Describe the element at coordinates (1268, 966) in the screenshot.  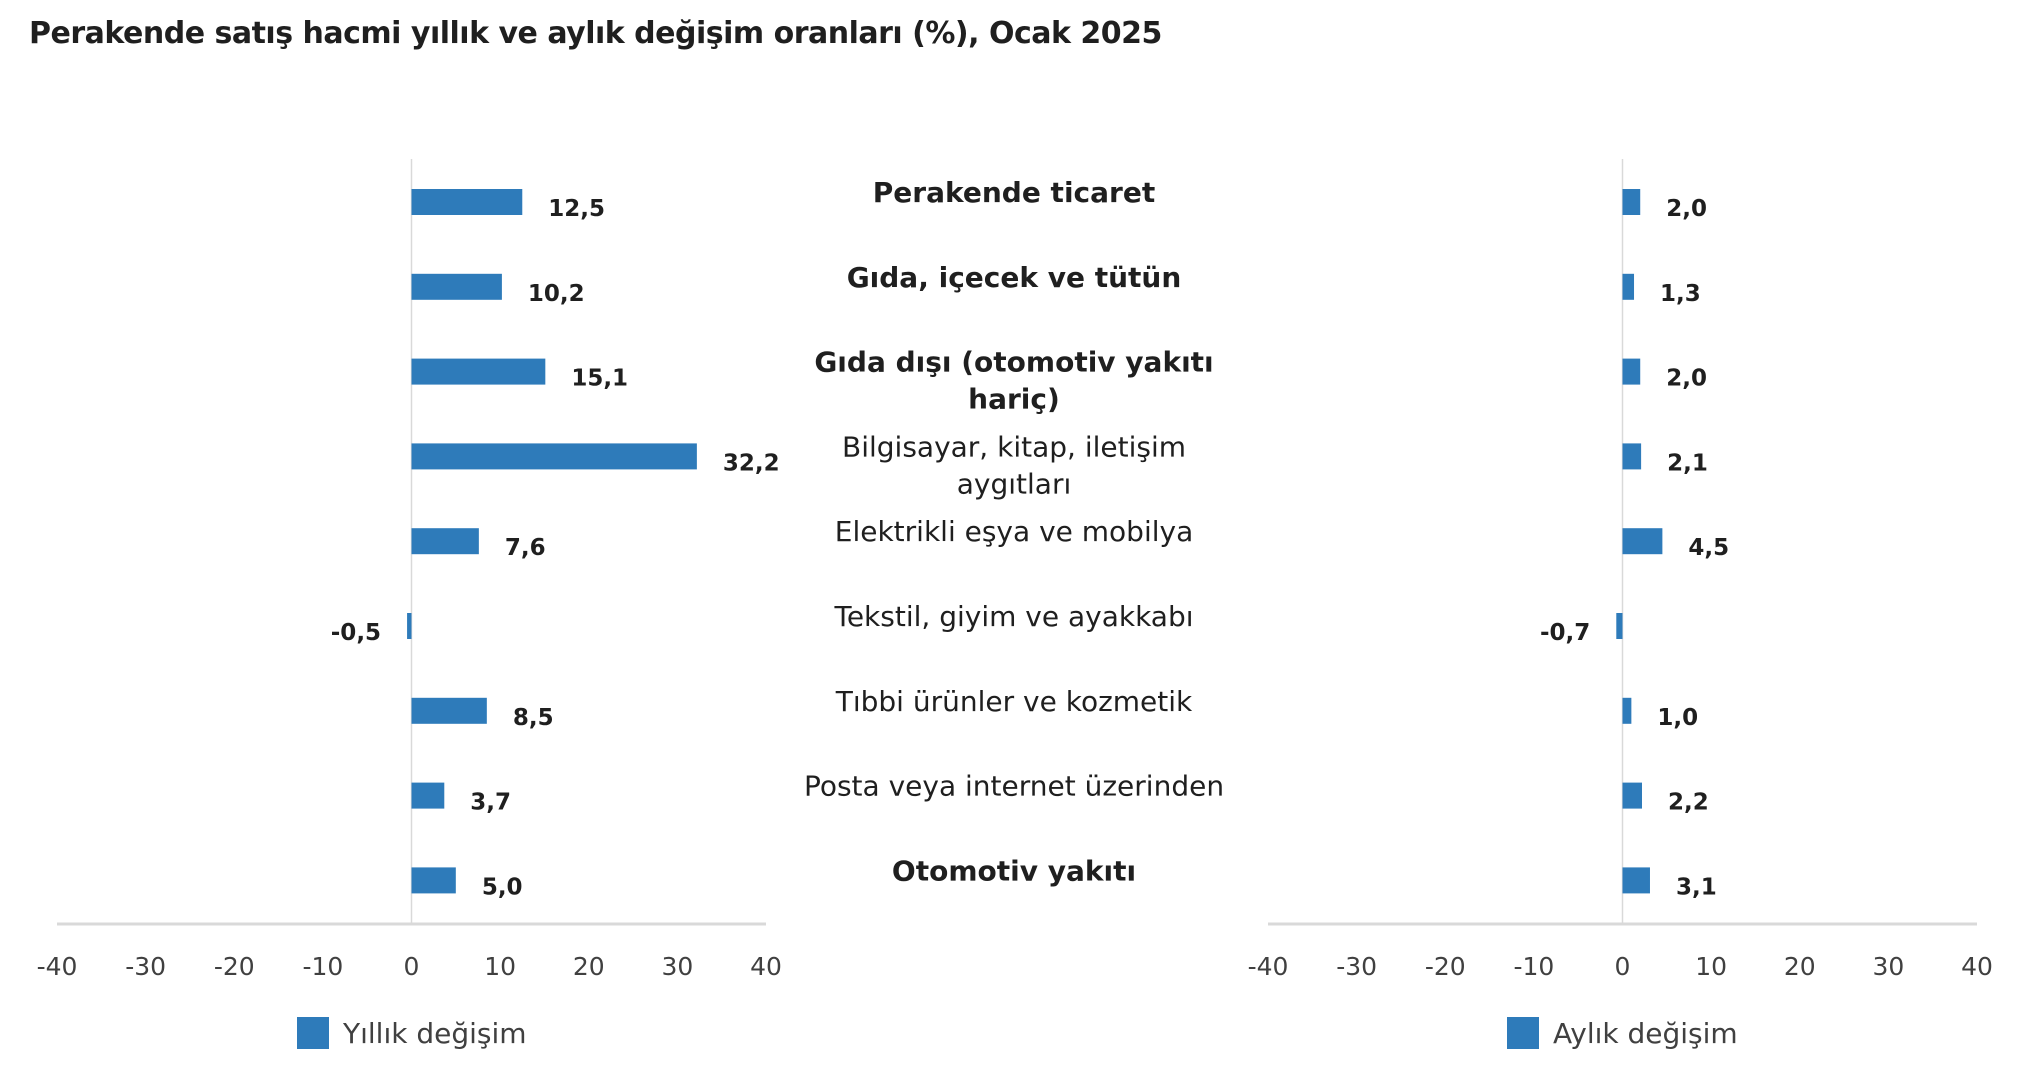
I see `monthly-tick-label: -40` at that location.